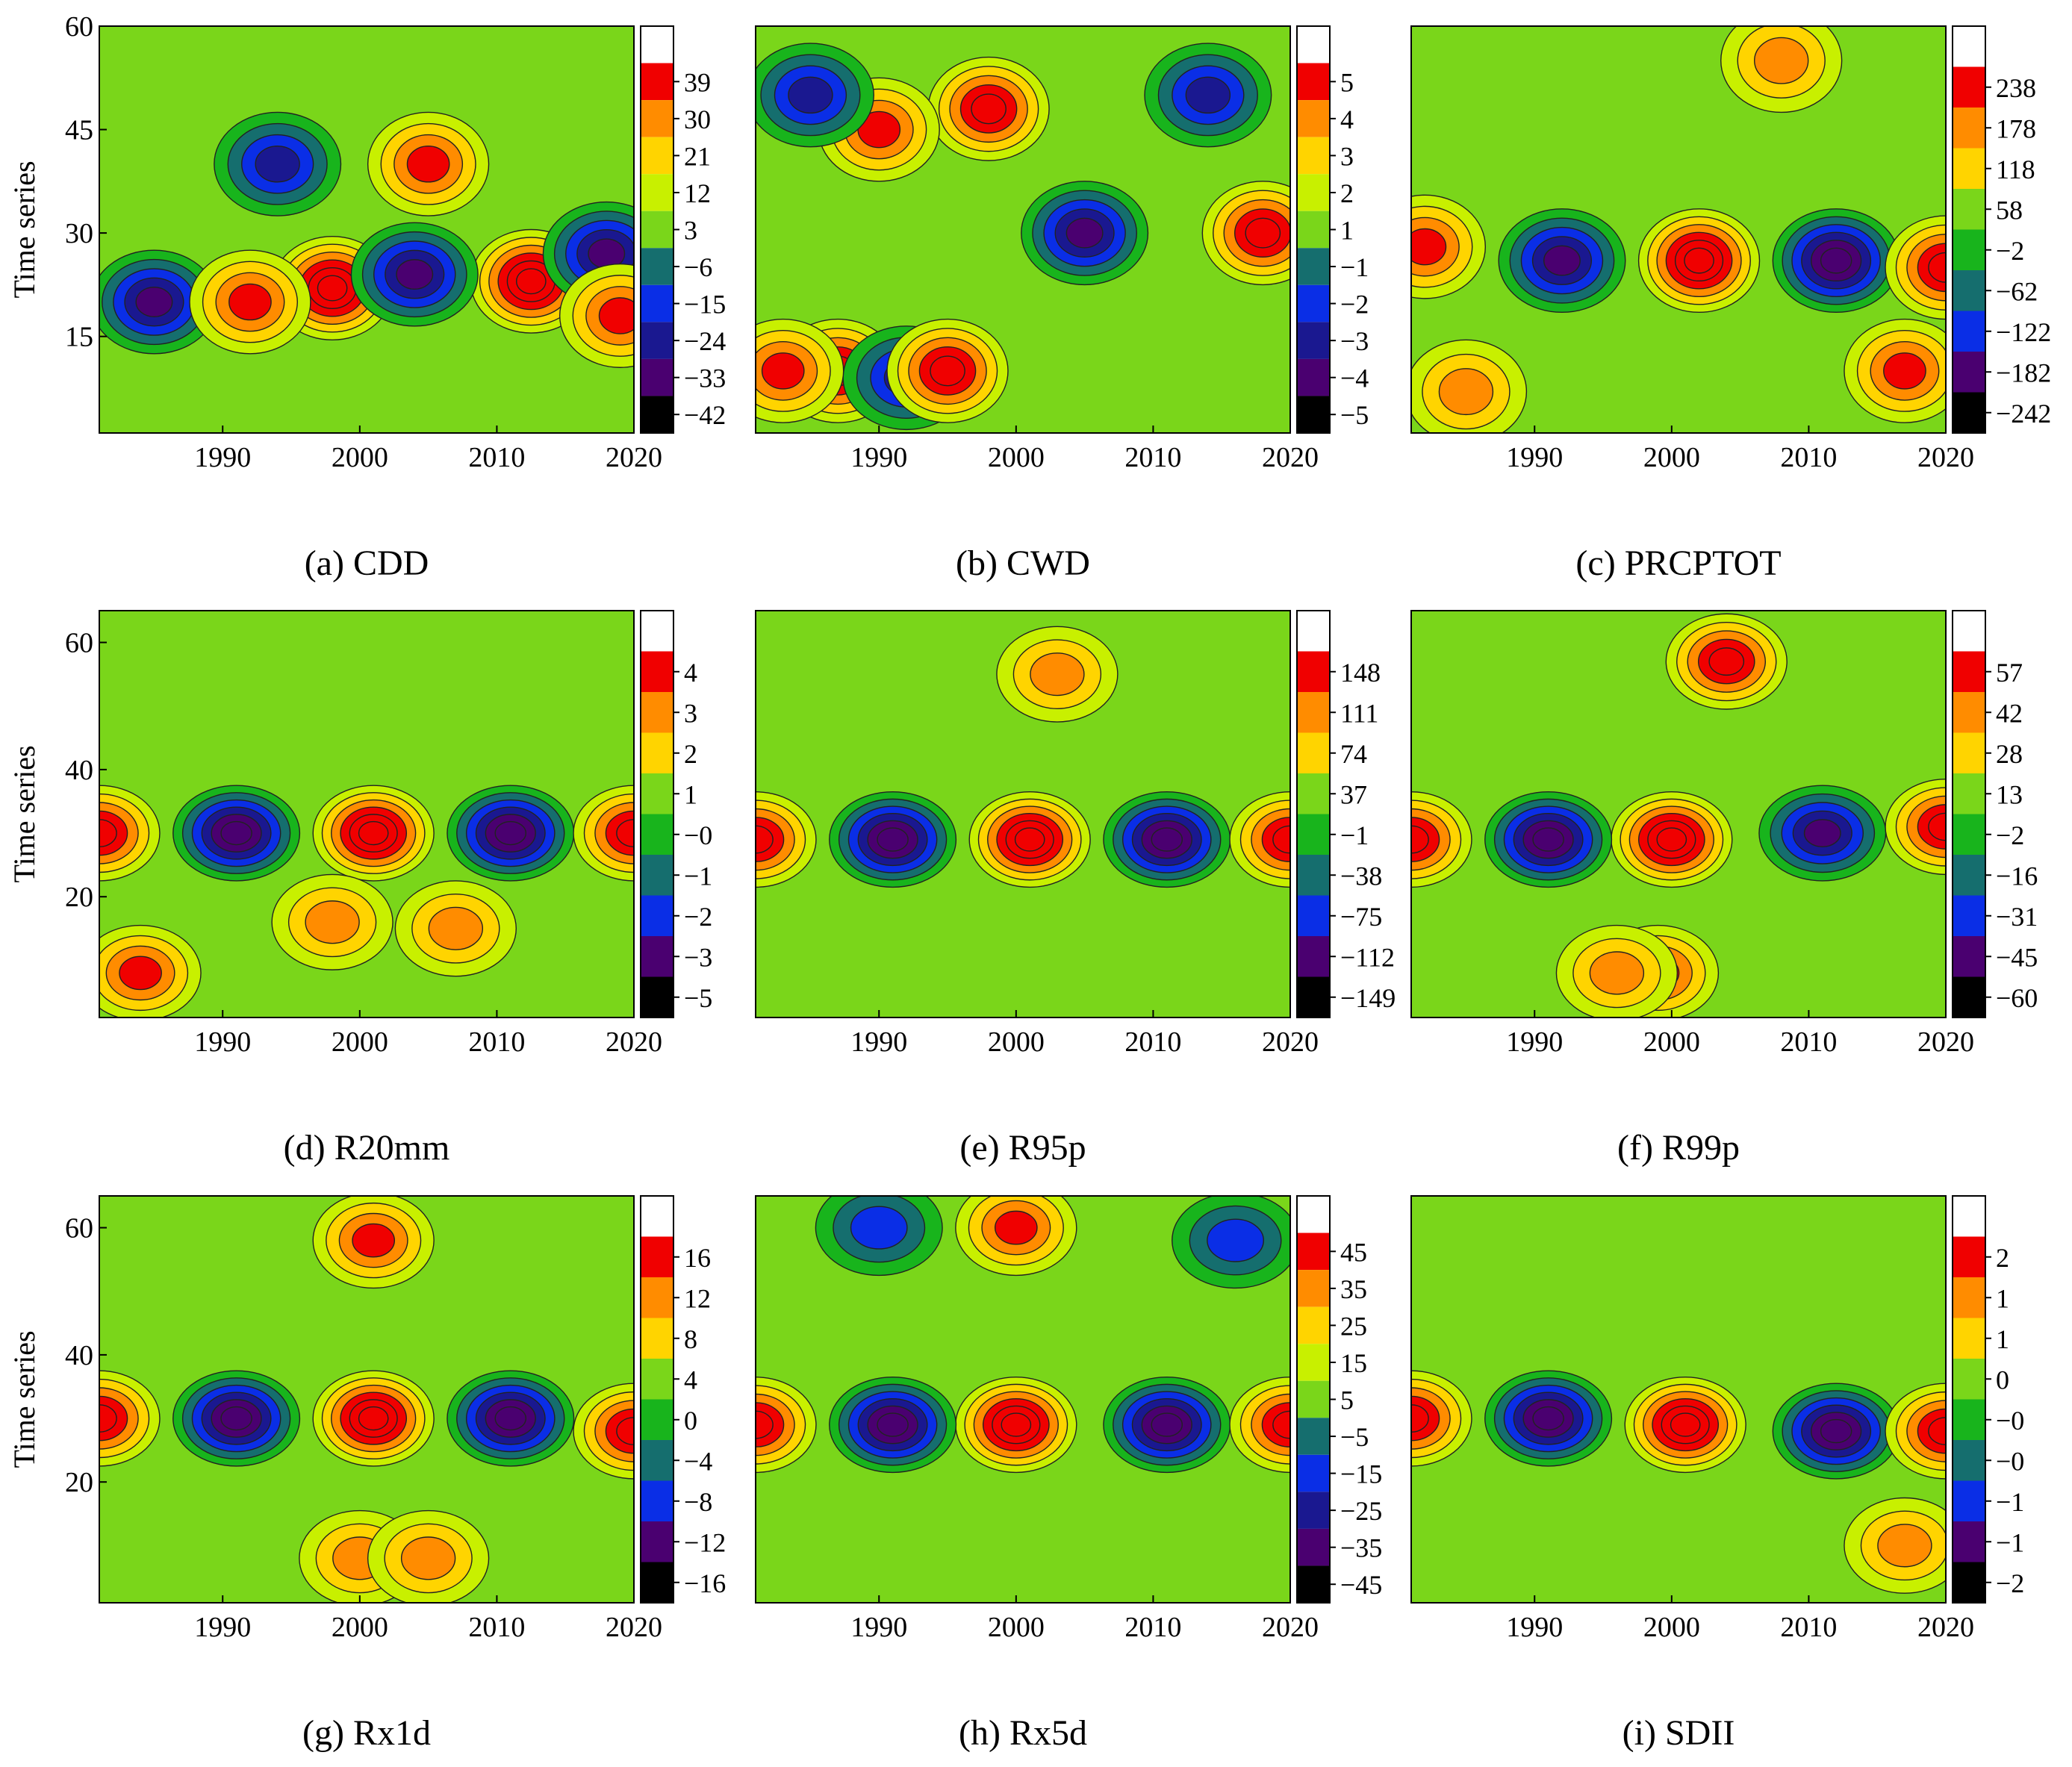 Image resolution: width=2072 pixels, height=1767 pixels. Describe the element at coordinates (1313, 814) in the screenshot. I see `colorbar-frame` at that location.